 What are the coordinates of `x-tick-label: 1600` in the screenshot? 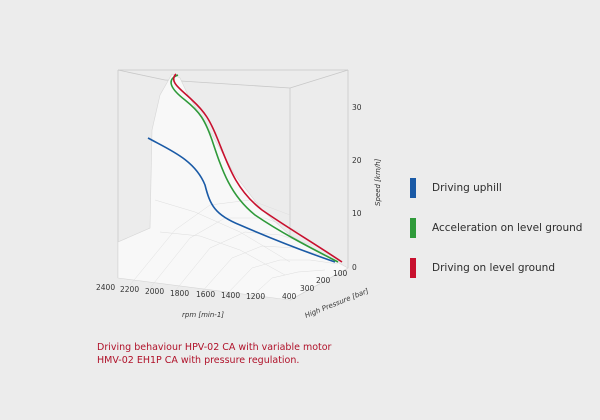 It's located at (205, 294).